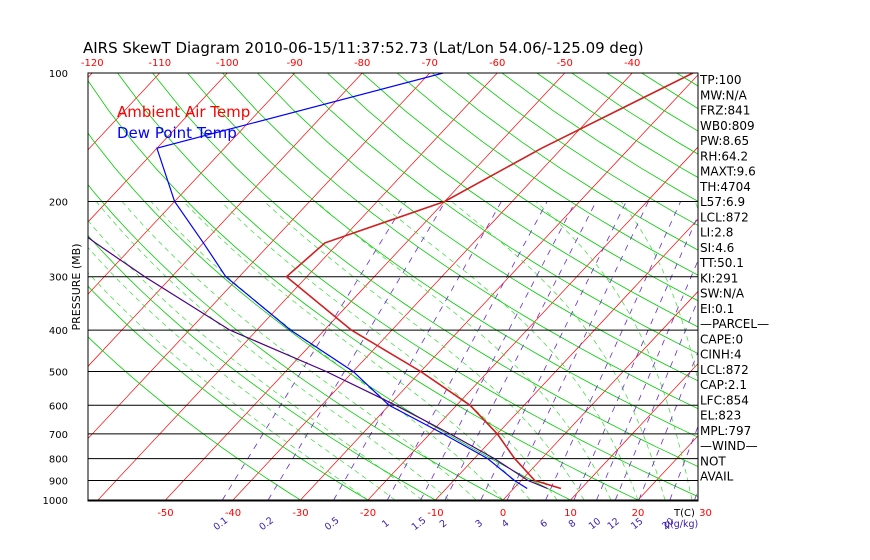 The height and width of the screenshot is (560, 870). Describe the element at coordinates (717, 248) in the screenshot. I see `stability-index-item: SI:4.6` at that location.